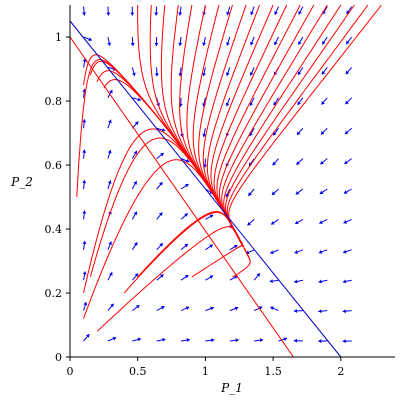 Image resolution: width=400 pixels, height=400 pixels. Describe the element at coordinates (58, 357) in the screenshot. I see `y-tick-label: 0` at that location.